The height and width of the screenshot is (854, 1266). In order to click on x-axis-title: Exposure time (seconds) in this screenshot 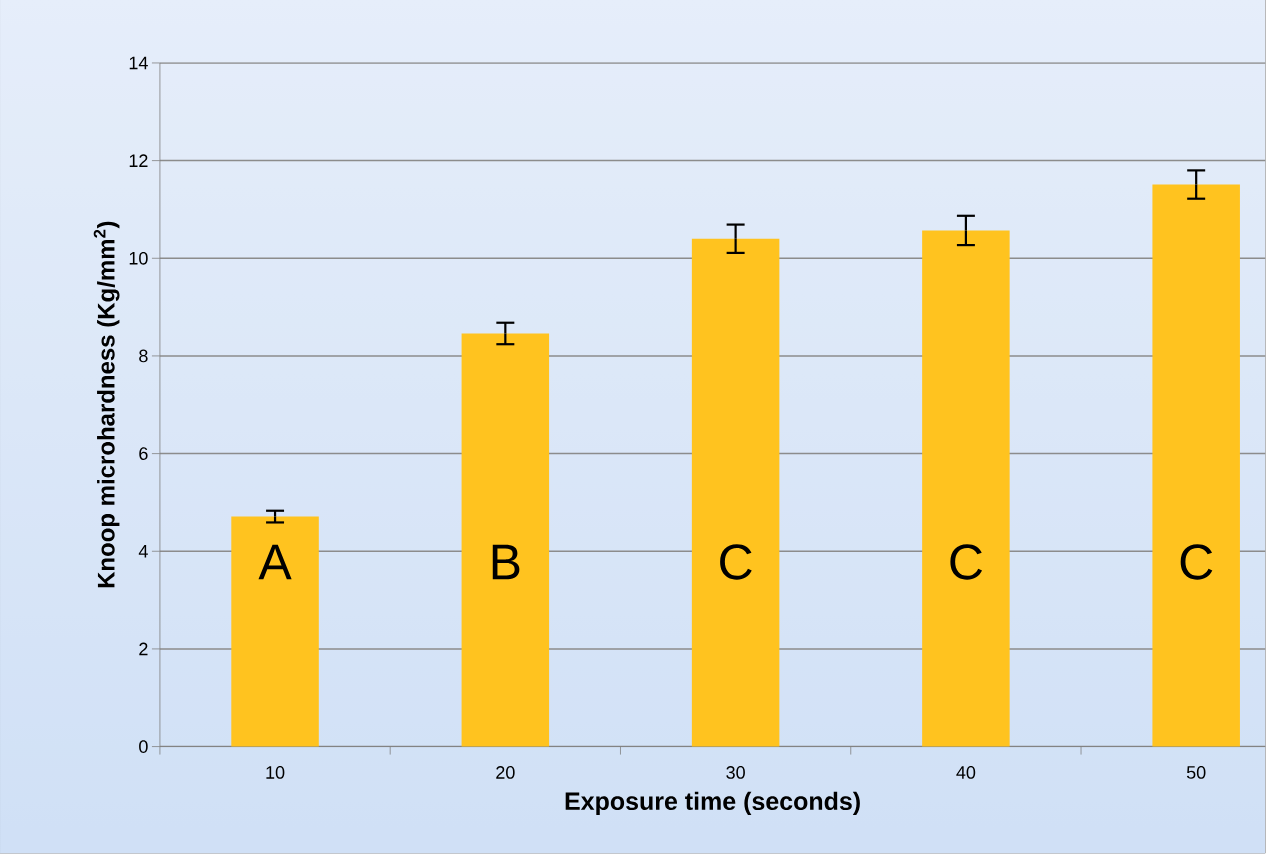, I will do `click(712, 803)`.